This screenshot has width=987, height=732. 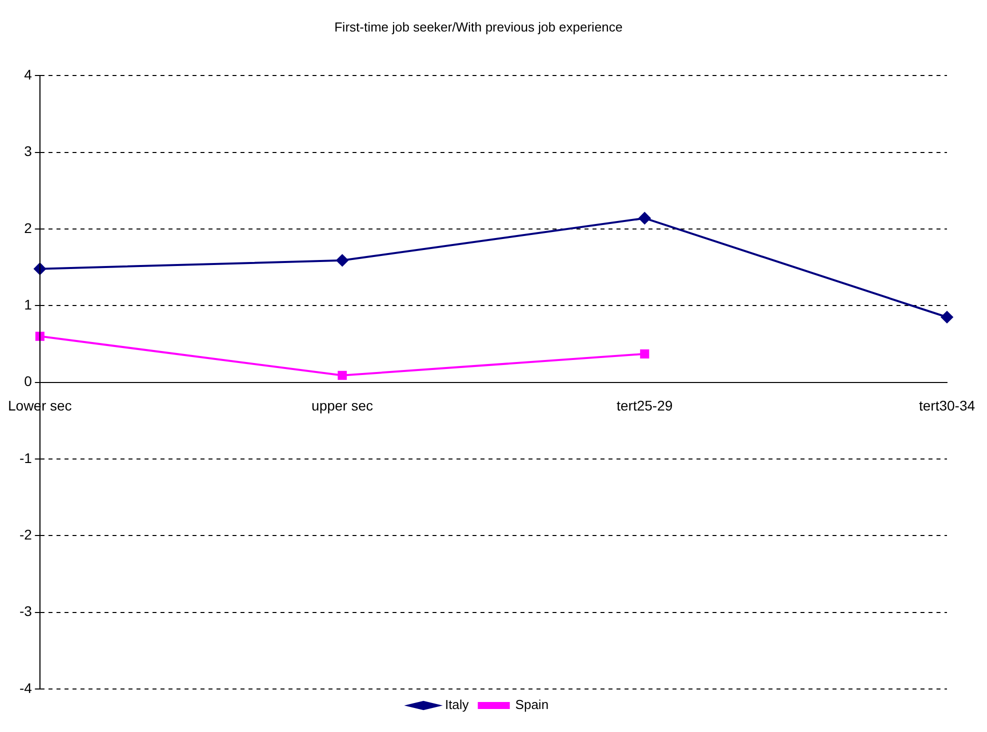 I want to click on y-tick-label: 3, so click(x=28, y=151).